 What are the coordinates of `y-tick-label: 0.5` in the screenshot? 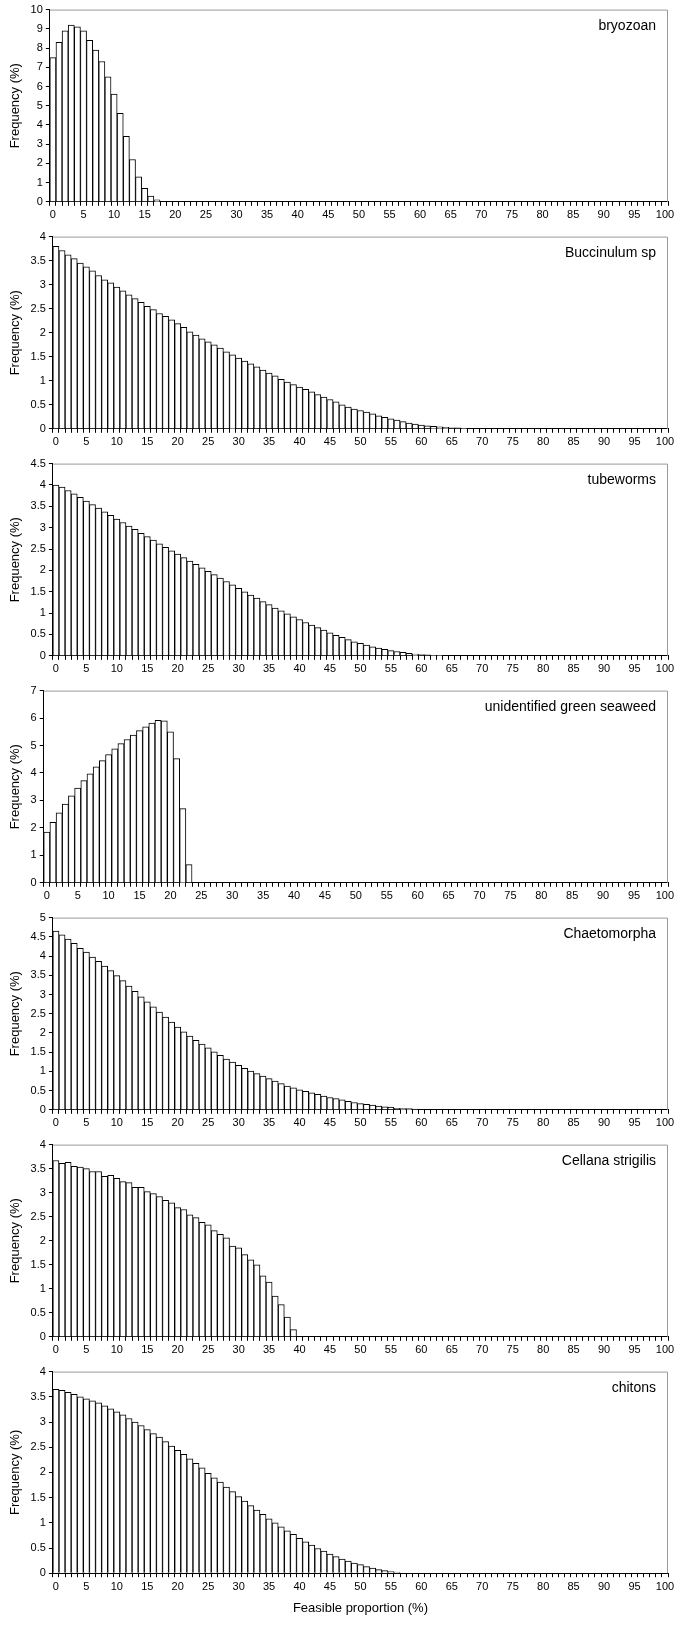 It's located at (38, 1547).